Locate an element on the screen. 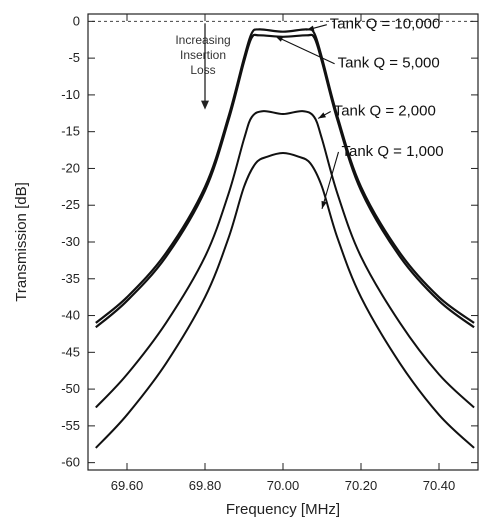 The height and width of the screenshot is (519, 488). x-tick-label: 69.60 is located at coordinates (127, 485).